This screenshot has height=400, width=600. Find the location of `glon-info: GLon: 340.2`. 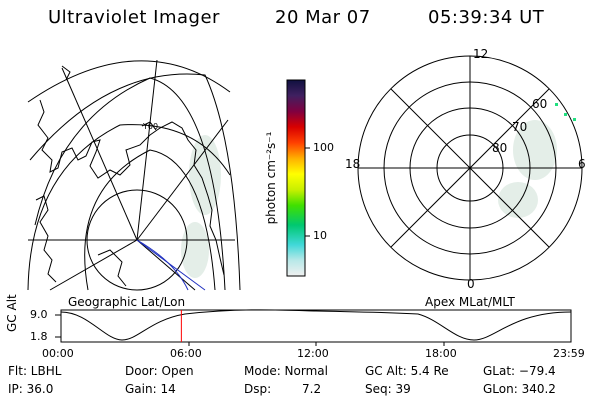

glon-info: GLon: 340.2 is located at coordinates (519, 389).